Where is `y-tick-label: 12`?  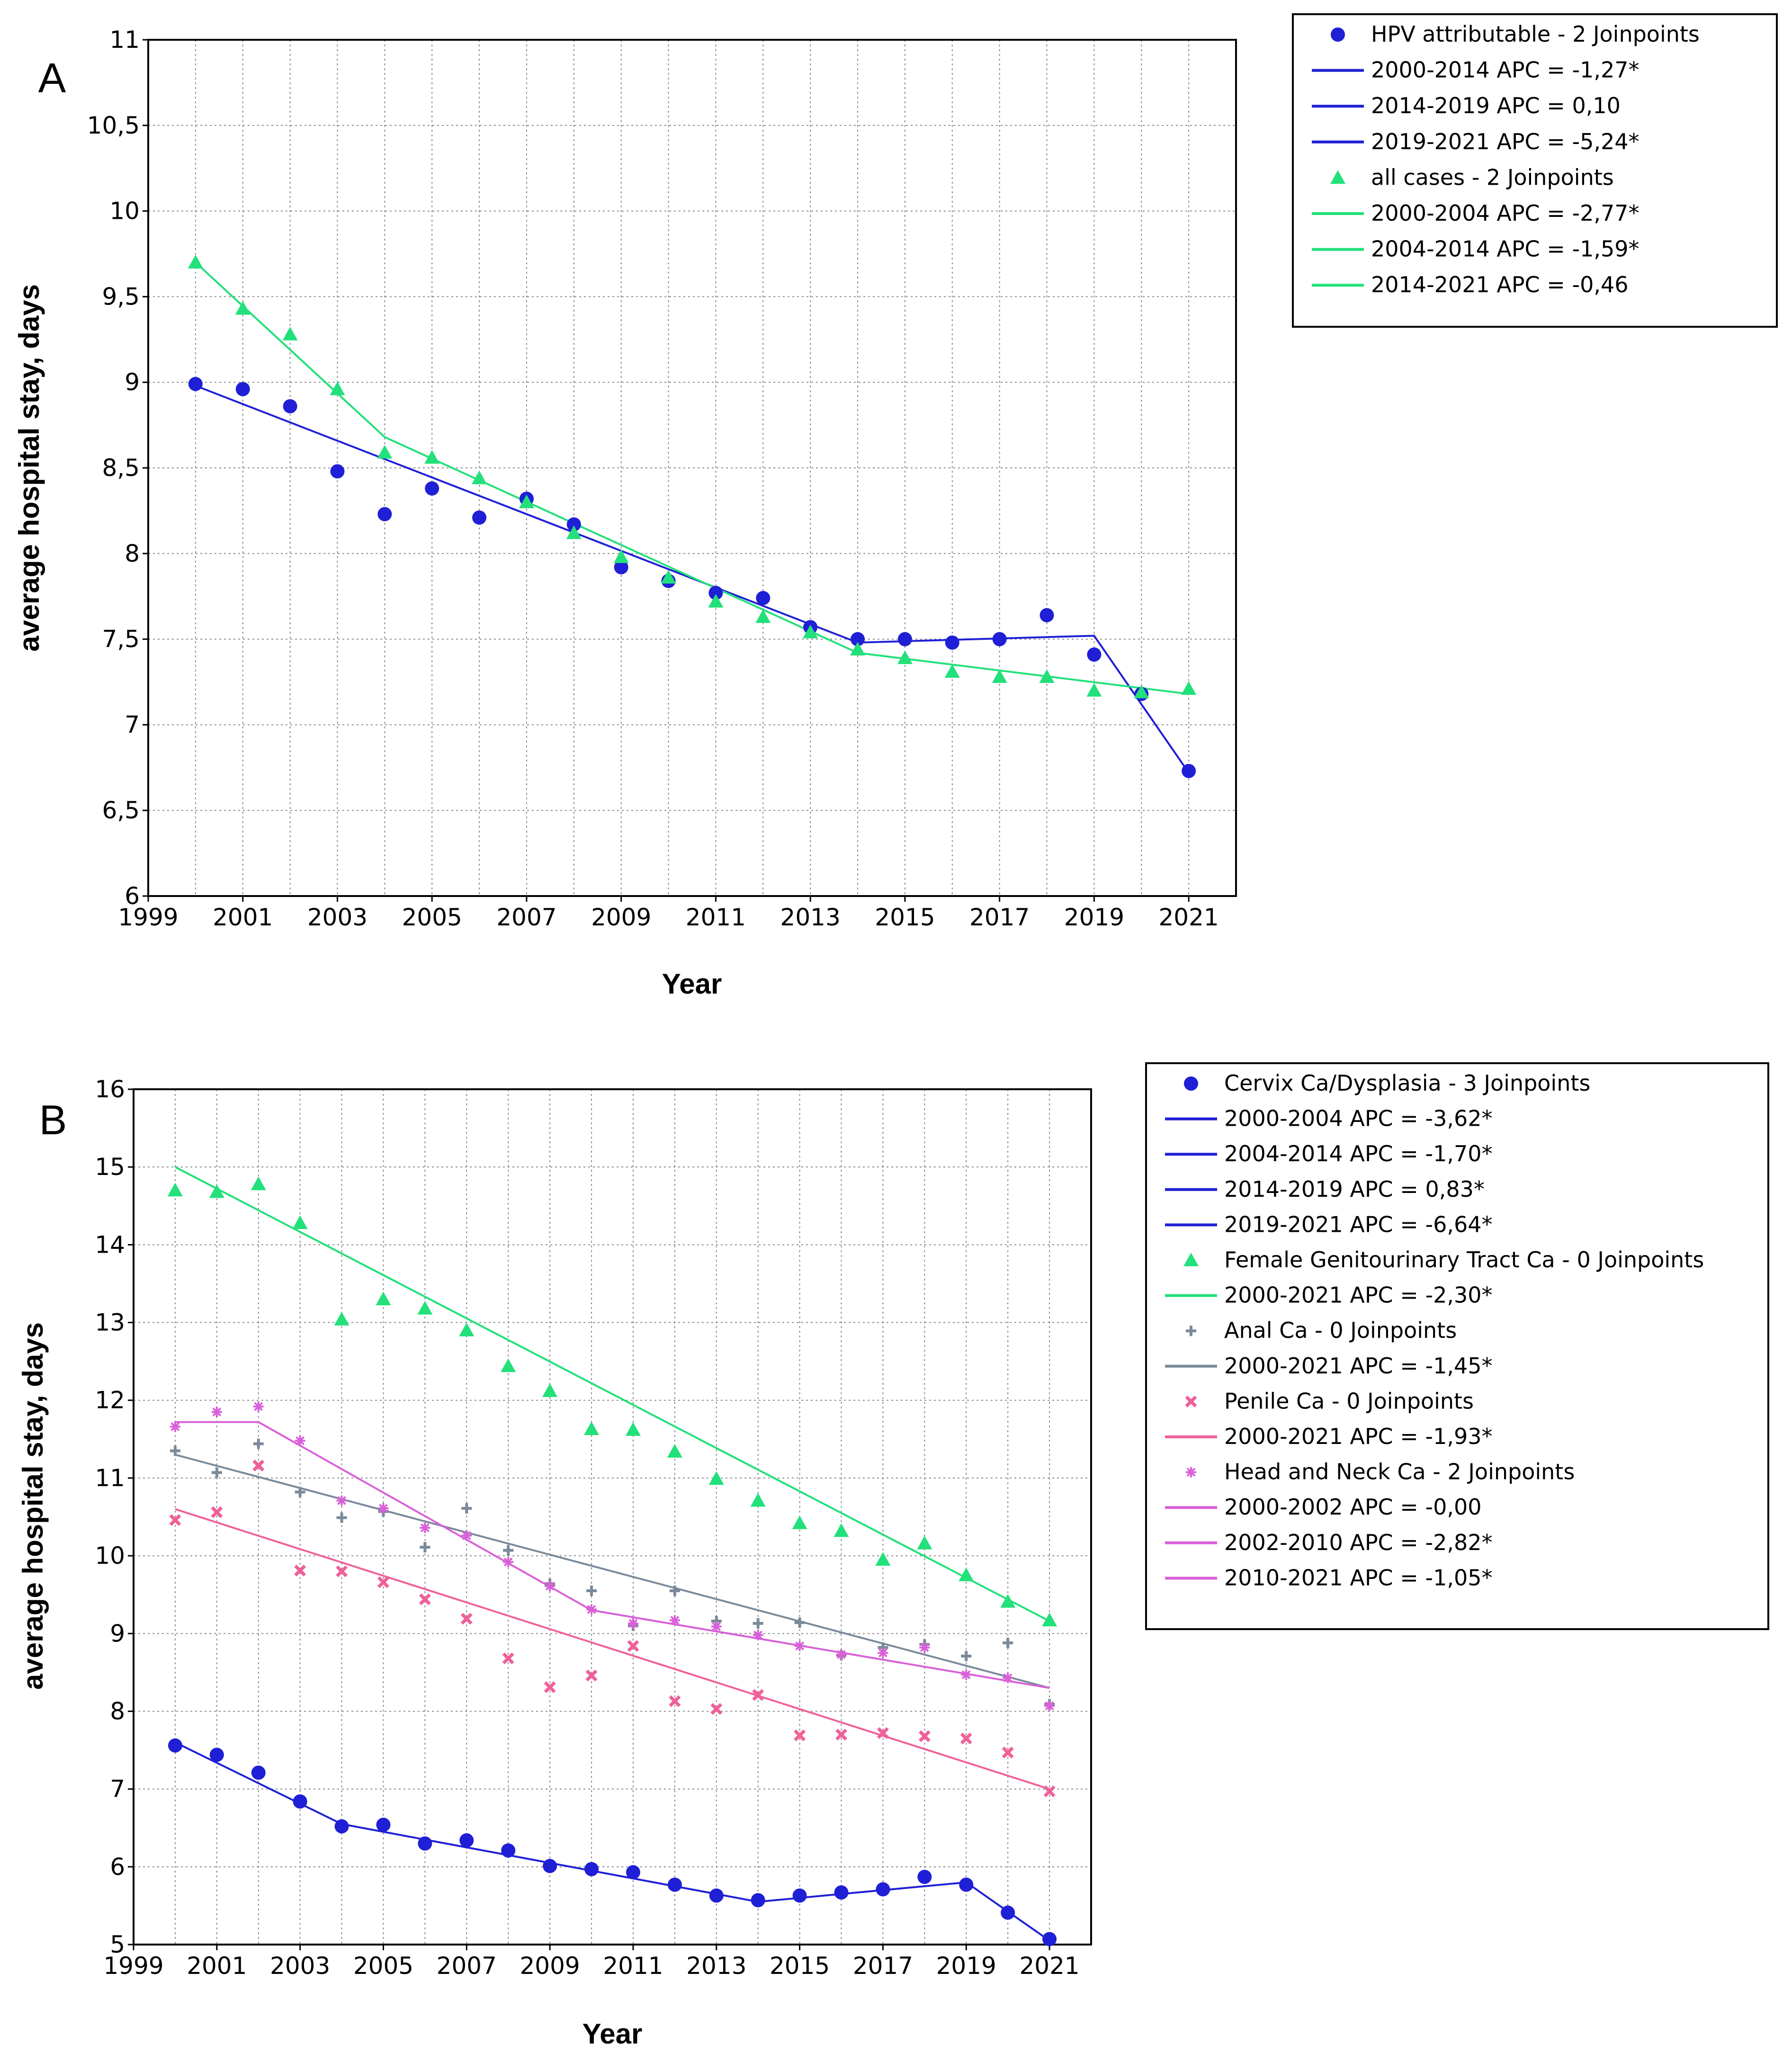
y-tick-label: 12 is located at coordinates (110, 1401).